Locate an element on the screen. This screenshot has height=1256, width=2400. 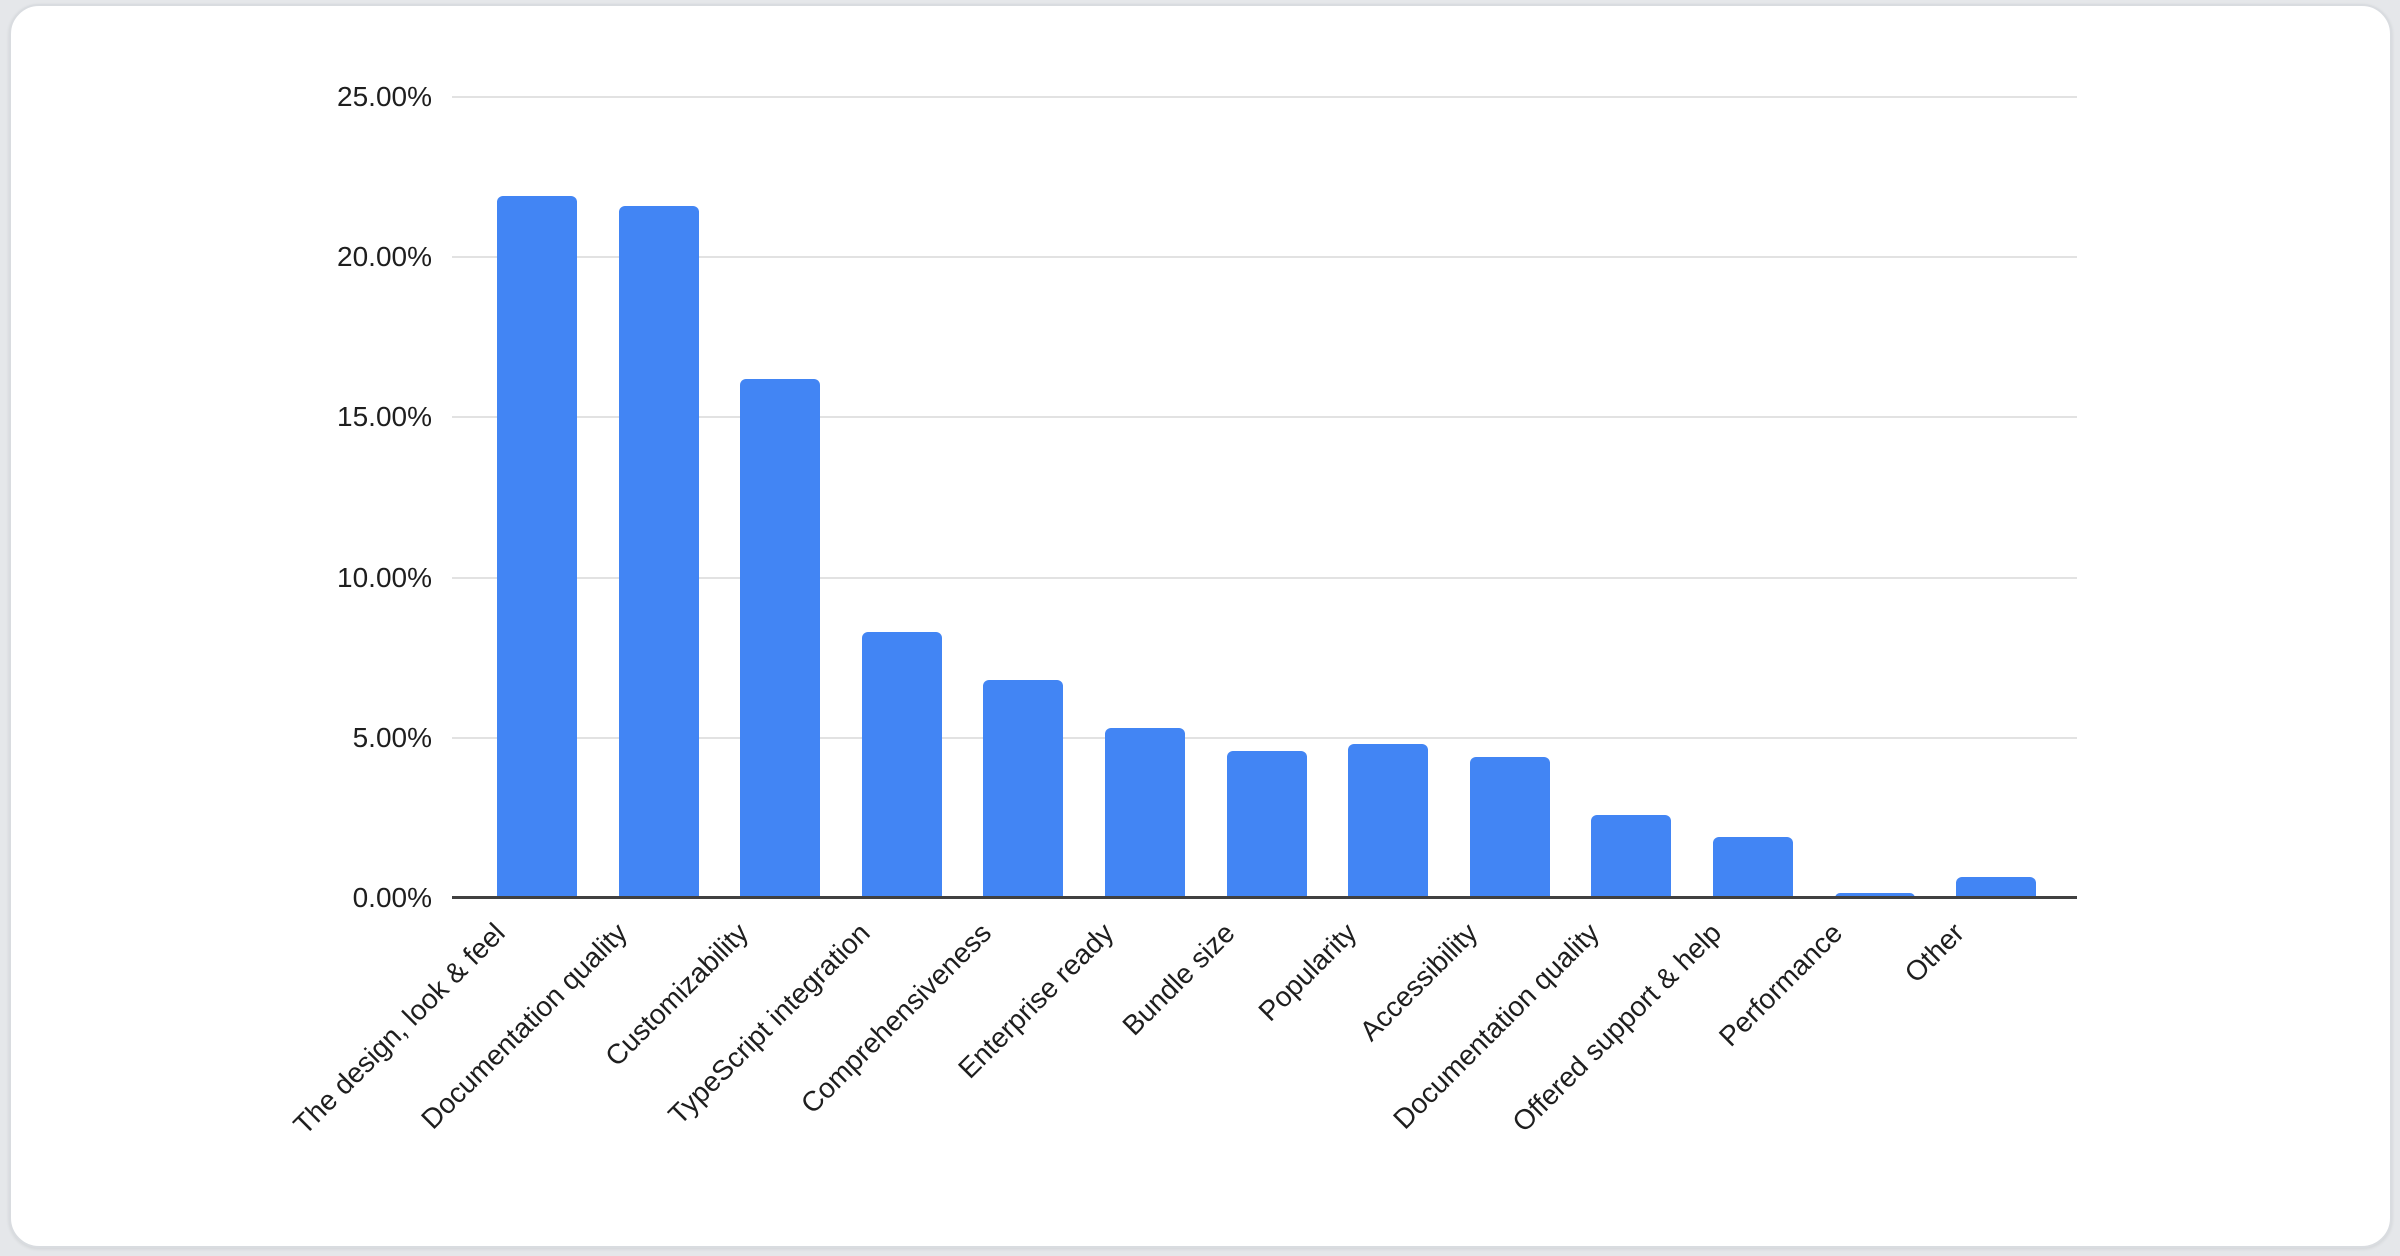
y-axis-tick-label: 25.00% is located at coordinates (384, 96).